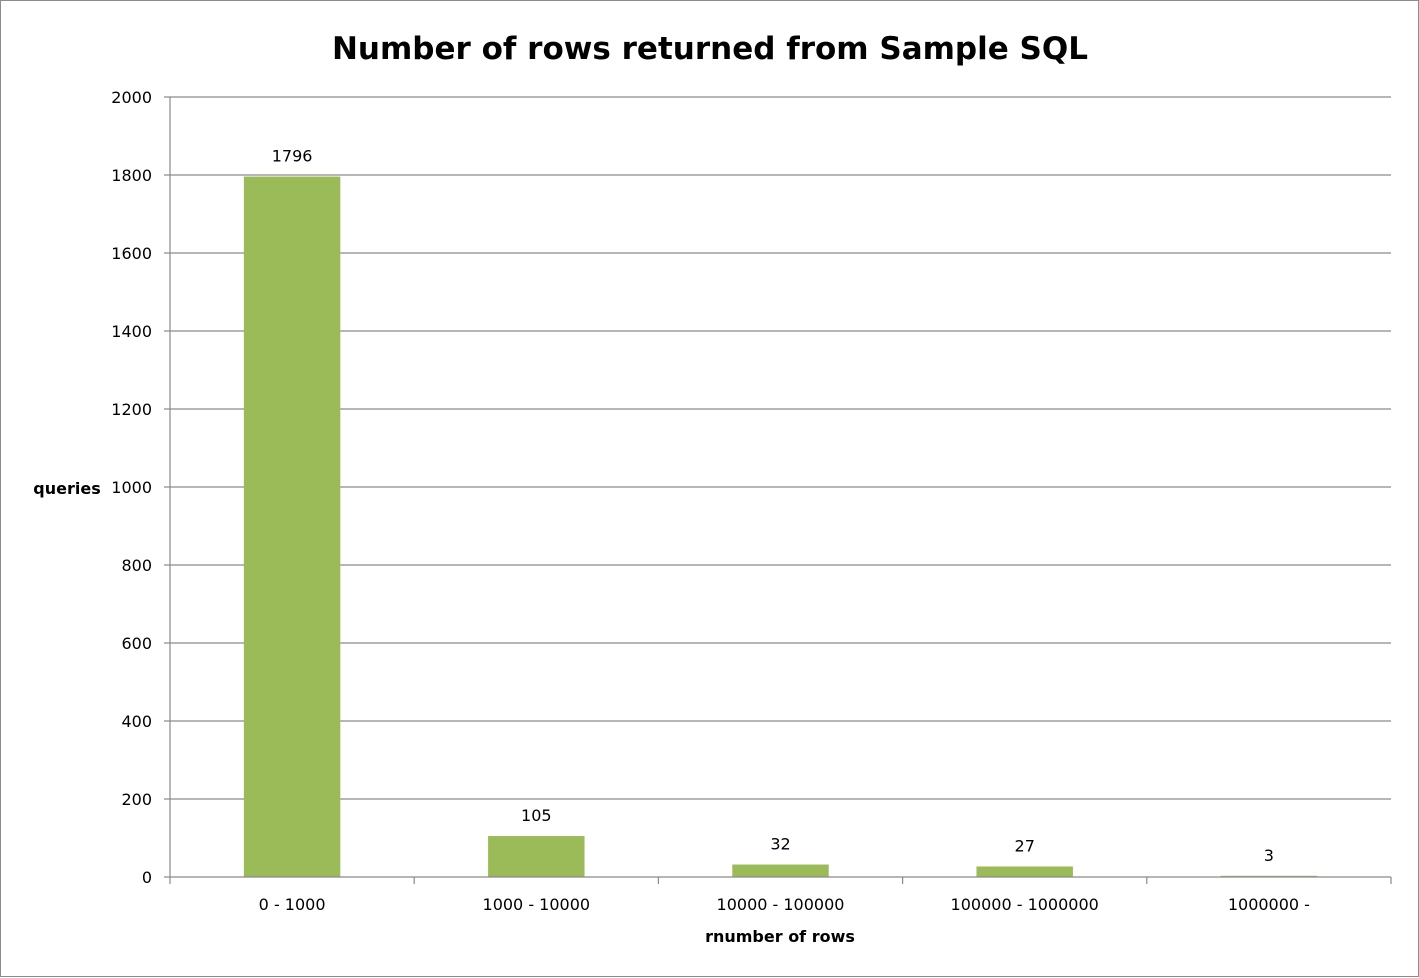  Describe the element at coordinates (136, 721) in the screenshot. I see `y-tick-label: 400` at that location.